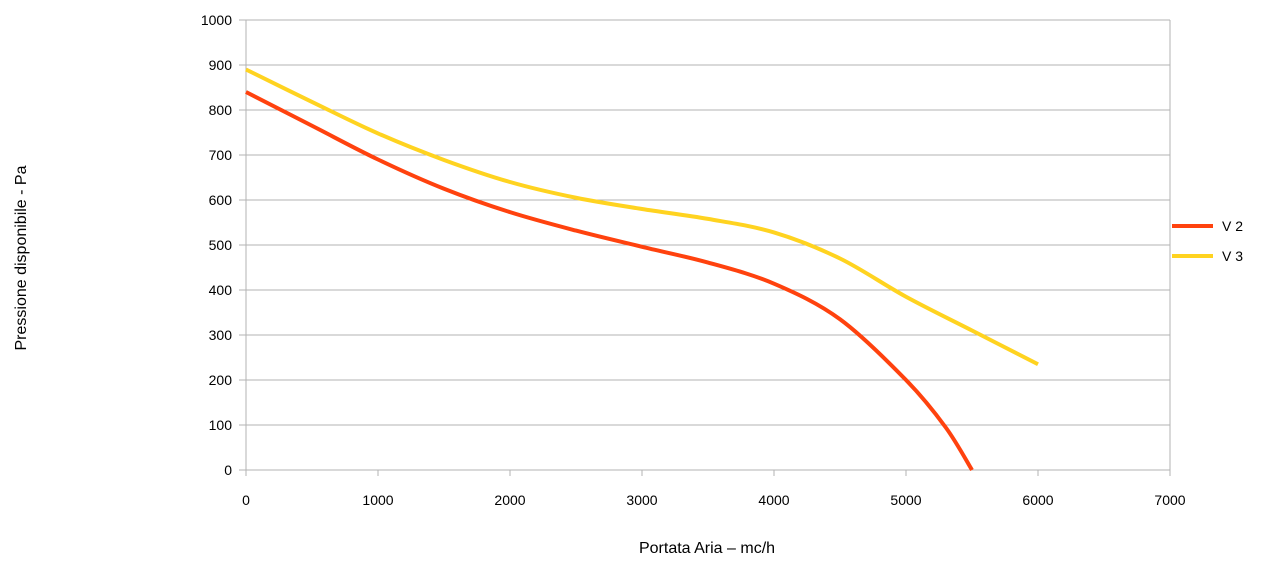 Image resolution: width=1271 pixels, height=562 pixels. I want to click on x-tick-label: 4000, so click(773, 500).